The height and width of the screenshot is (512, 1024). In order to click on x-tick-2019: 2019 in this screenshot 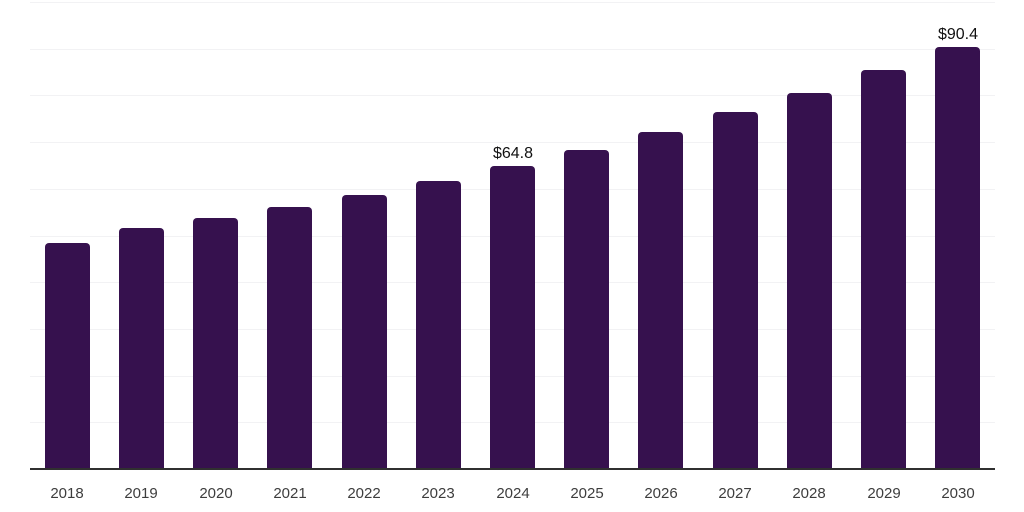, I will do `click(141, 493)`.